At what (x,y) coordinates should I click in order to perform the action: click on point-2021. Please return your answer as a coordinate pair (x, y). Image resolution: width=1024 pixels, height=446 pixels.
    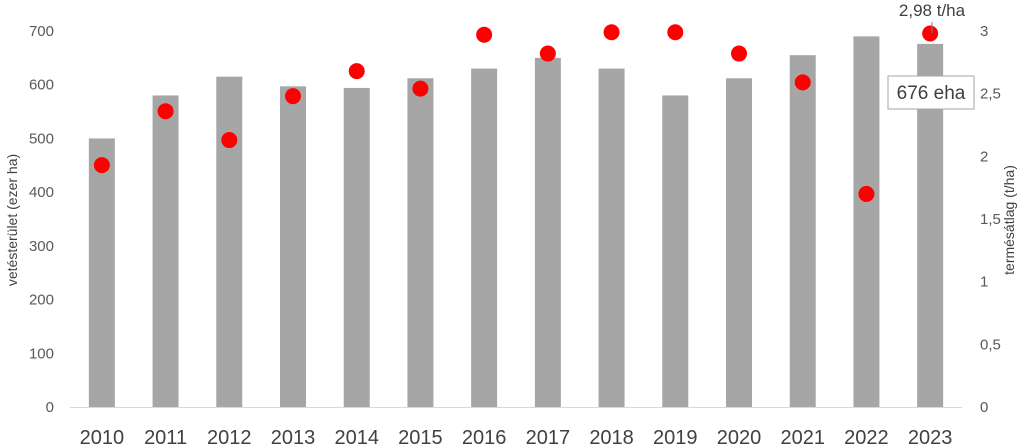
    Looking at the image, I should click on (802, 82).